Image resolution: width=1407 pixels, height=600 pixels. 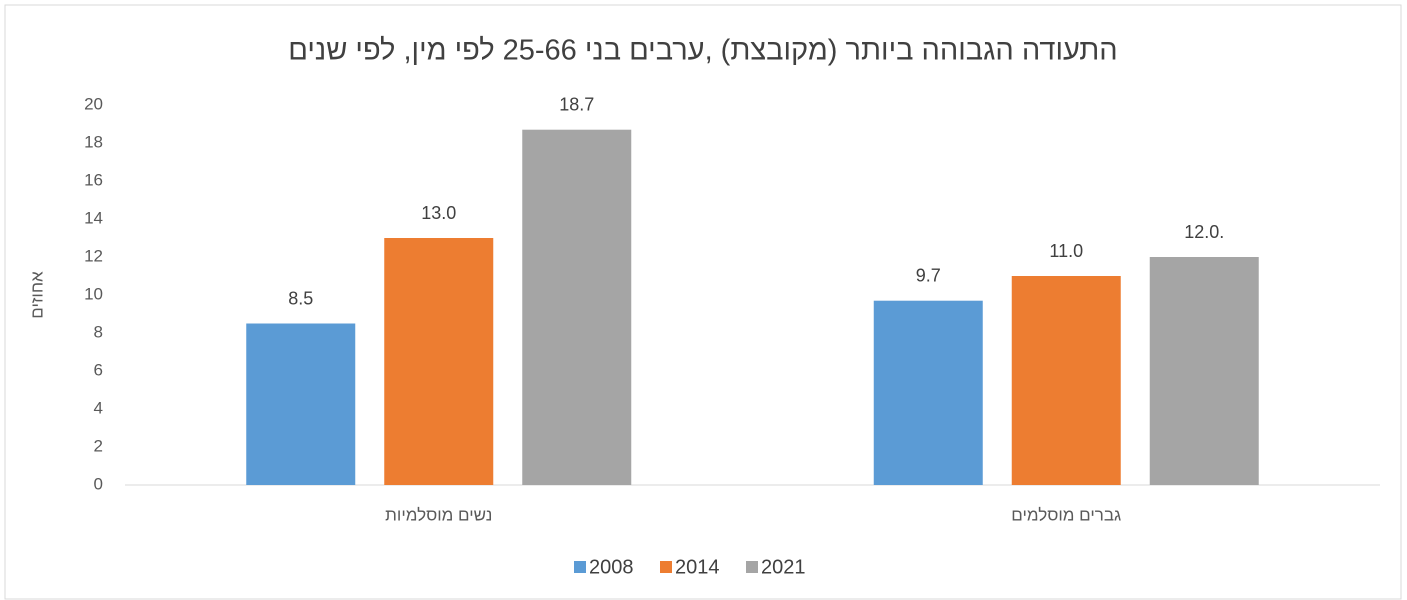 What do you see at coordinates (1066, 251) in the screenshot?
I see `data-label: 11.0` at bounding box center [1066, 251].